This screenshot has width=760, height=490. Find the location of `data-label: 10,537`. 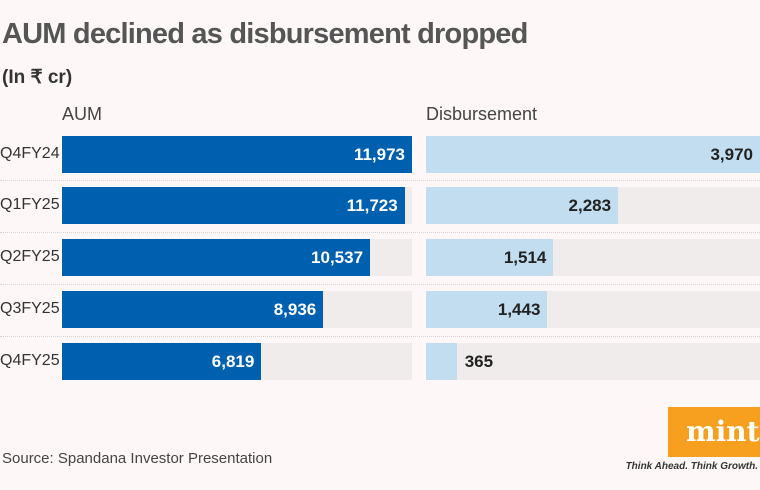

data-label: 10,537 is located at coordinates (337, 257).